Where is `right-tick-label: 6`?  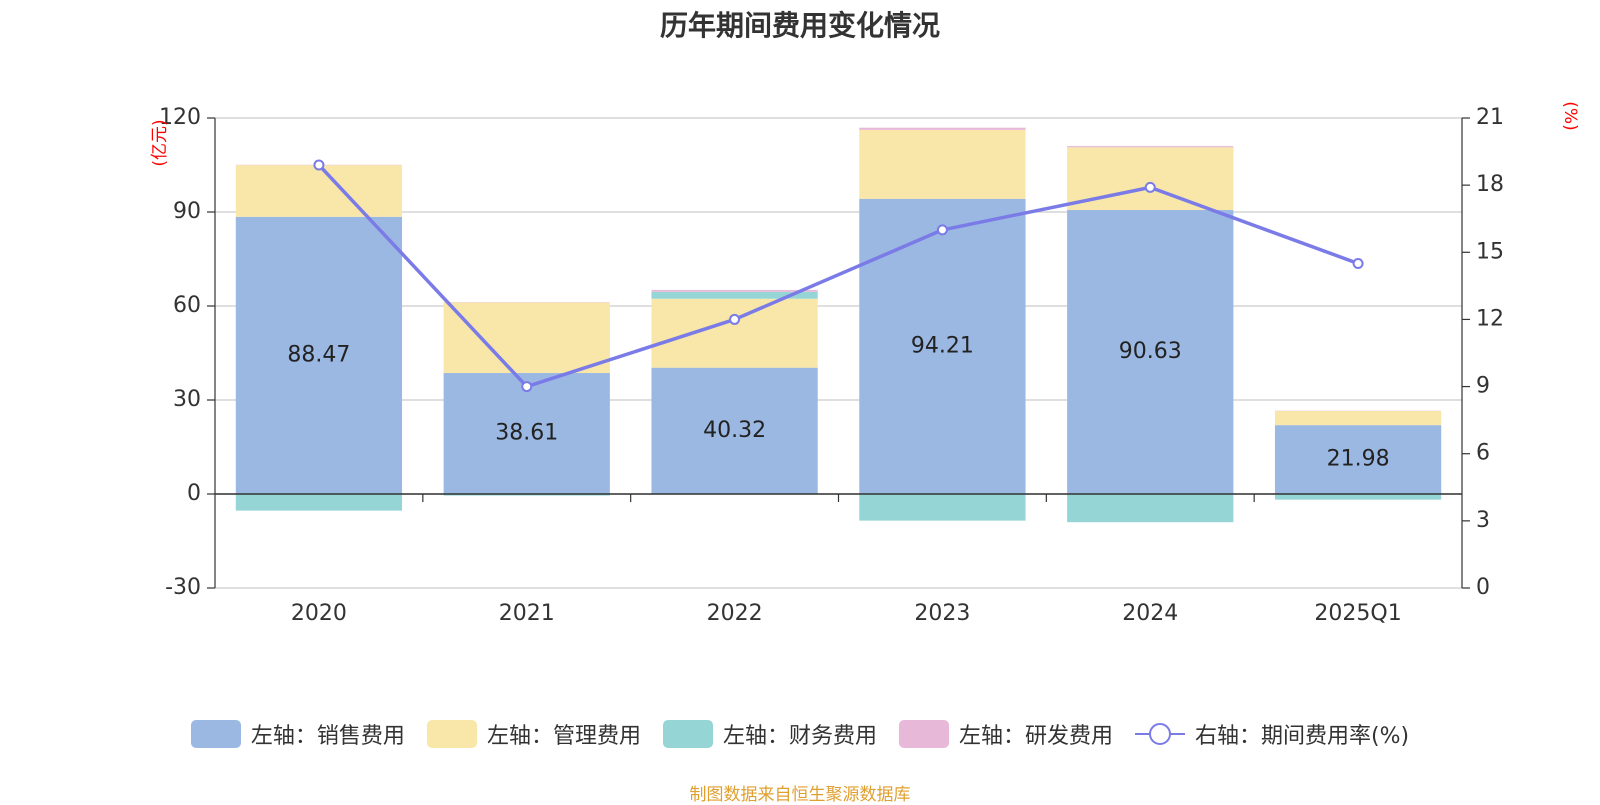
right-tick-label: 6 is located at coordinates (1483, 453).